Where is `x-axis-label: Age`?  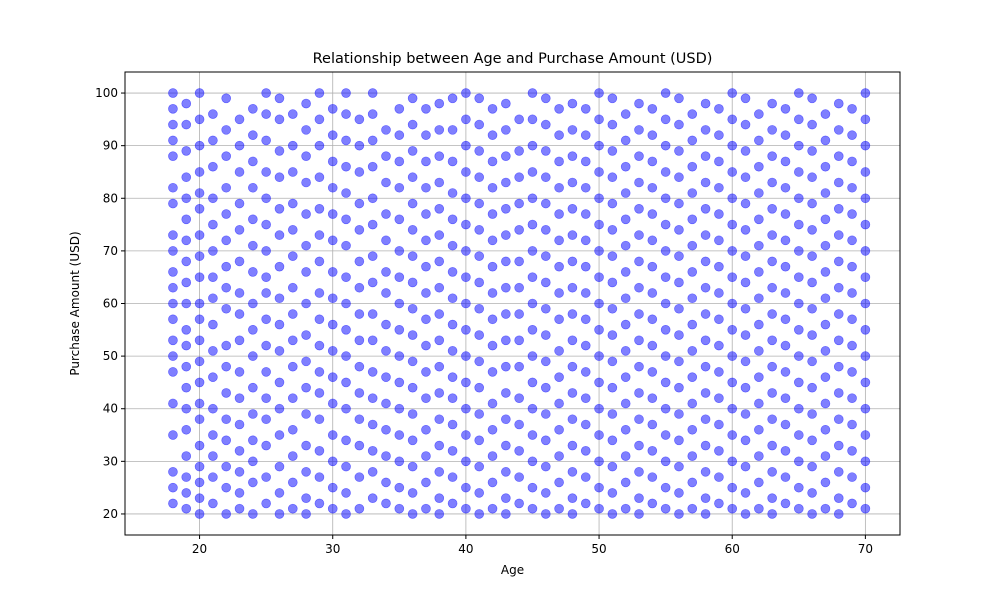 x-axis-label: Age is located at coordinates (512, 570).